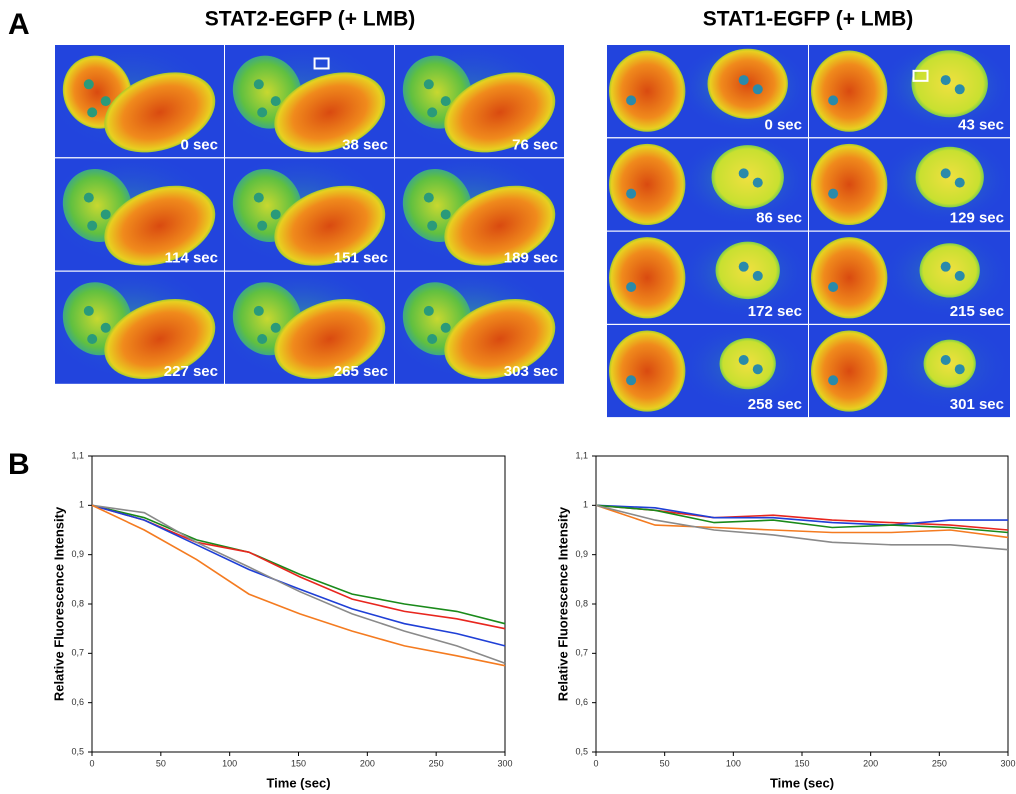  I want to click on x-tick-label: 250, so click(436, 763).